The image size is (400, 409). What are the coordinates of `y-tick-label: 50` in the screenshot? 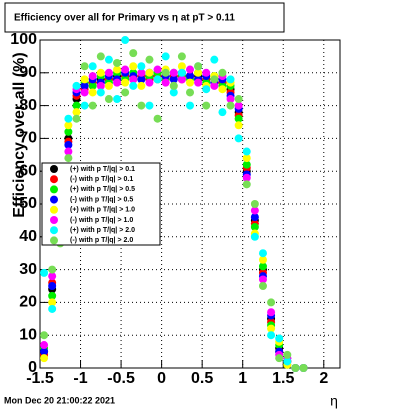 It's located at (28, 203).